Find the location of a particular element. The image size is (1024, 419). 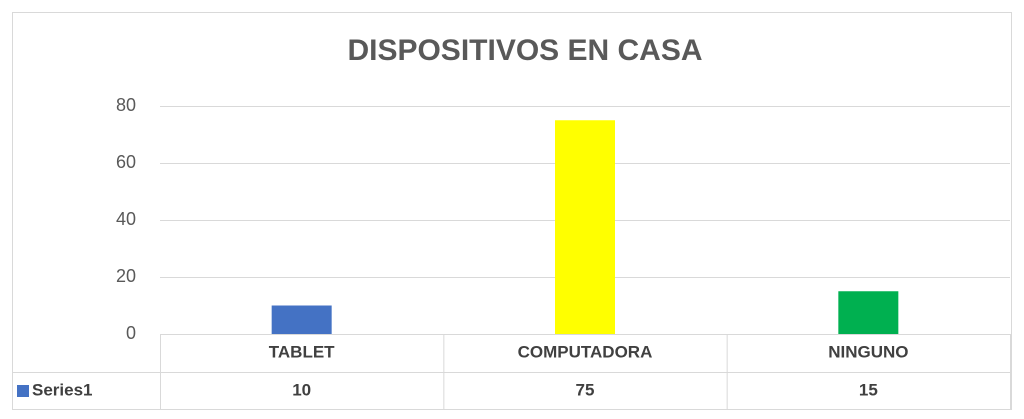

x-tick-label: COMPUTADORA is located at coordinates (585, 351).